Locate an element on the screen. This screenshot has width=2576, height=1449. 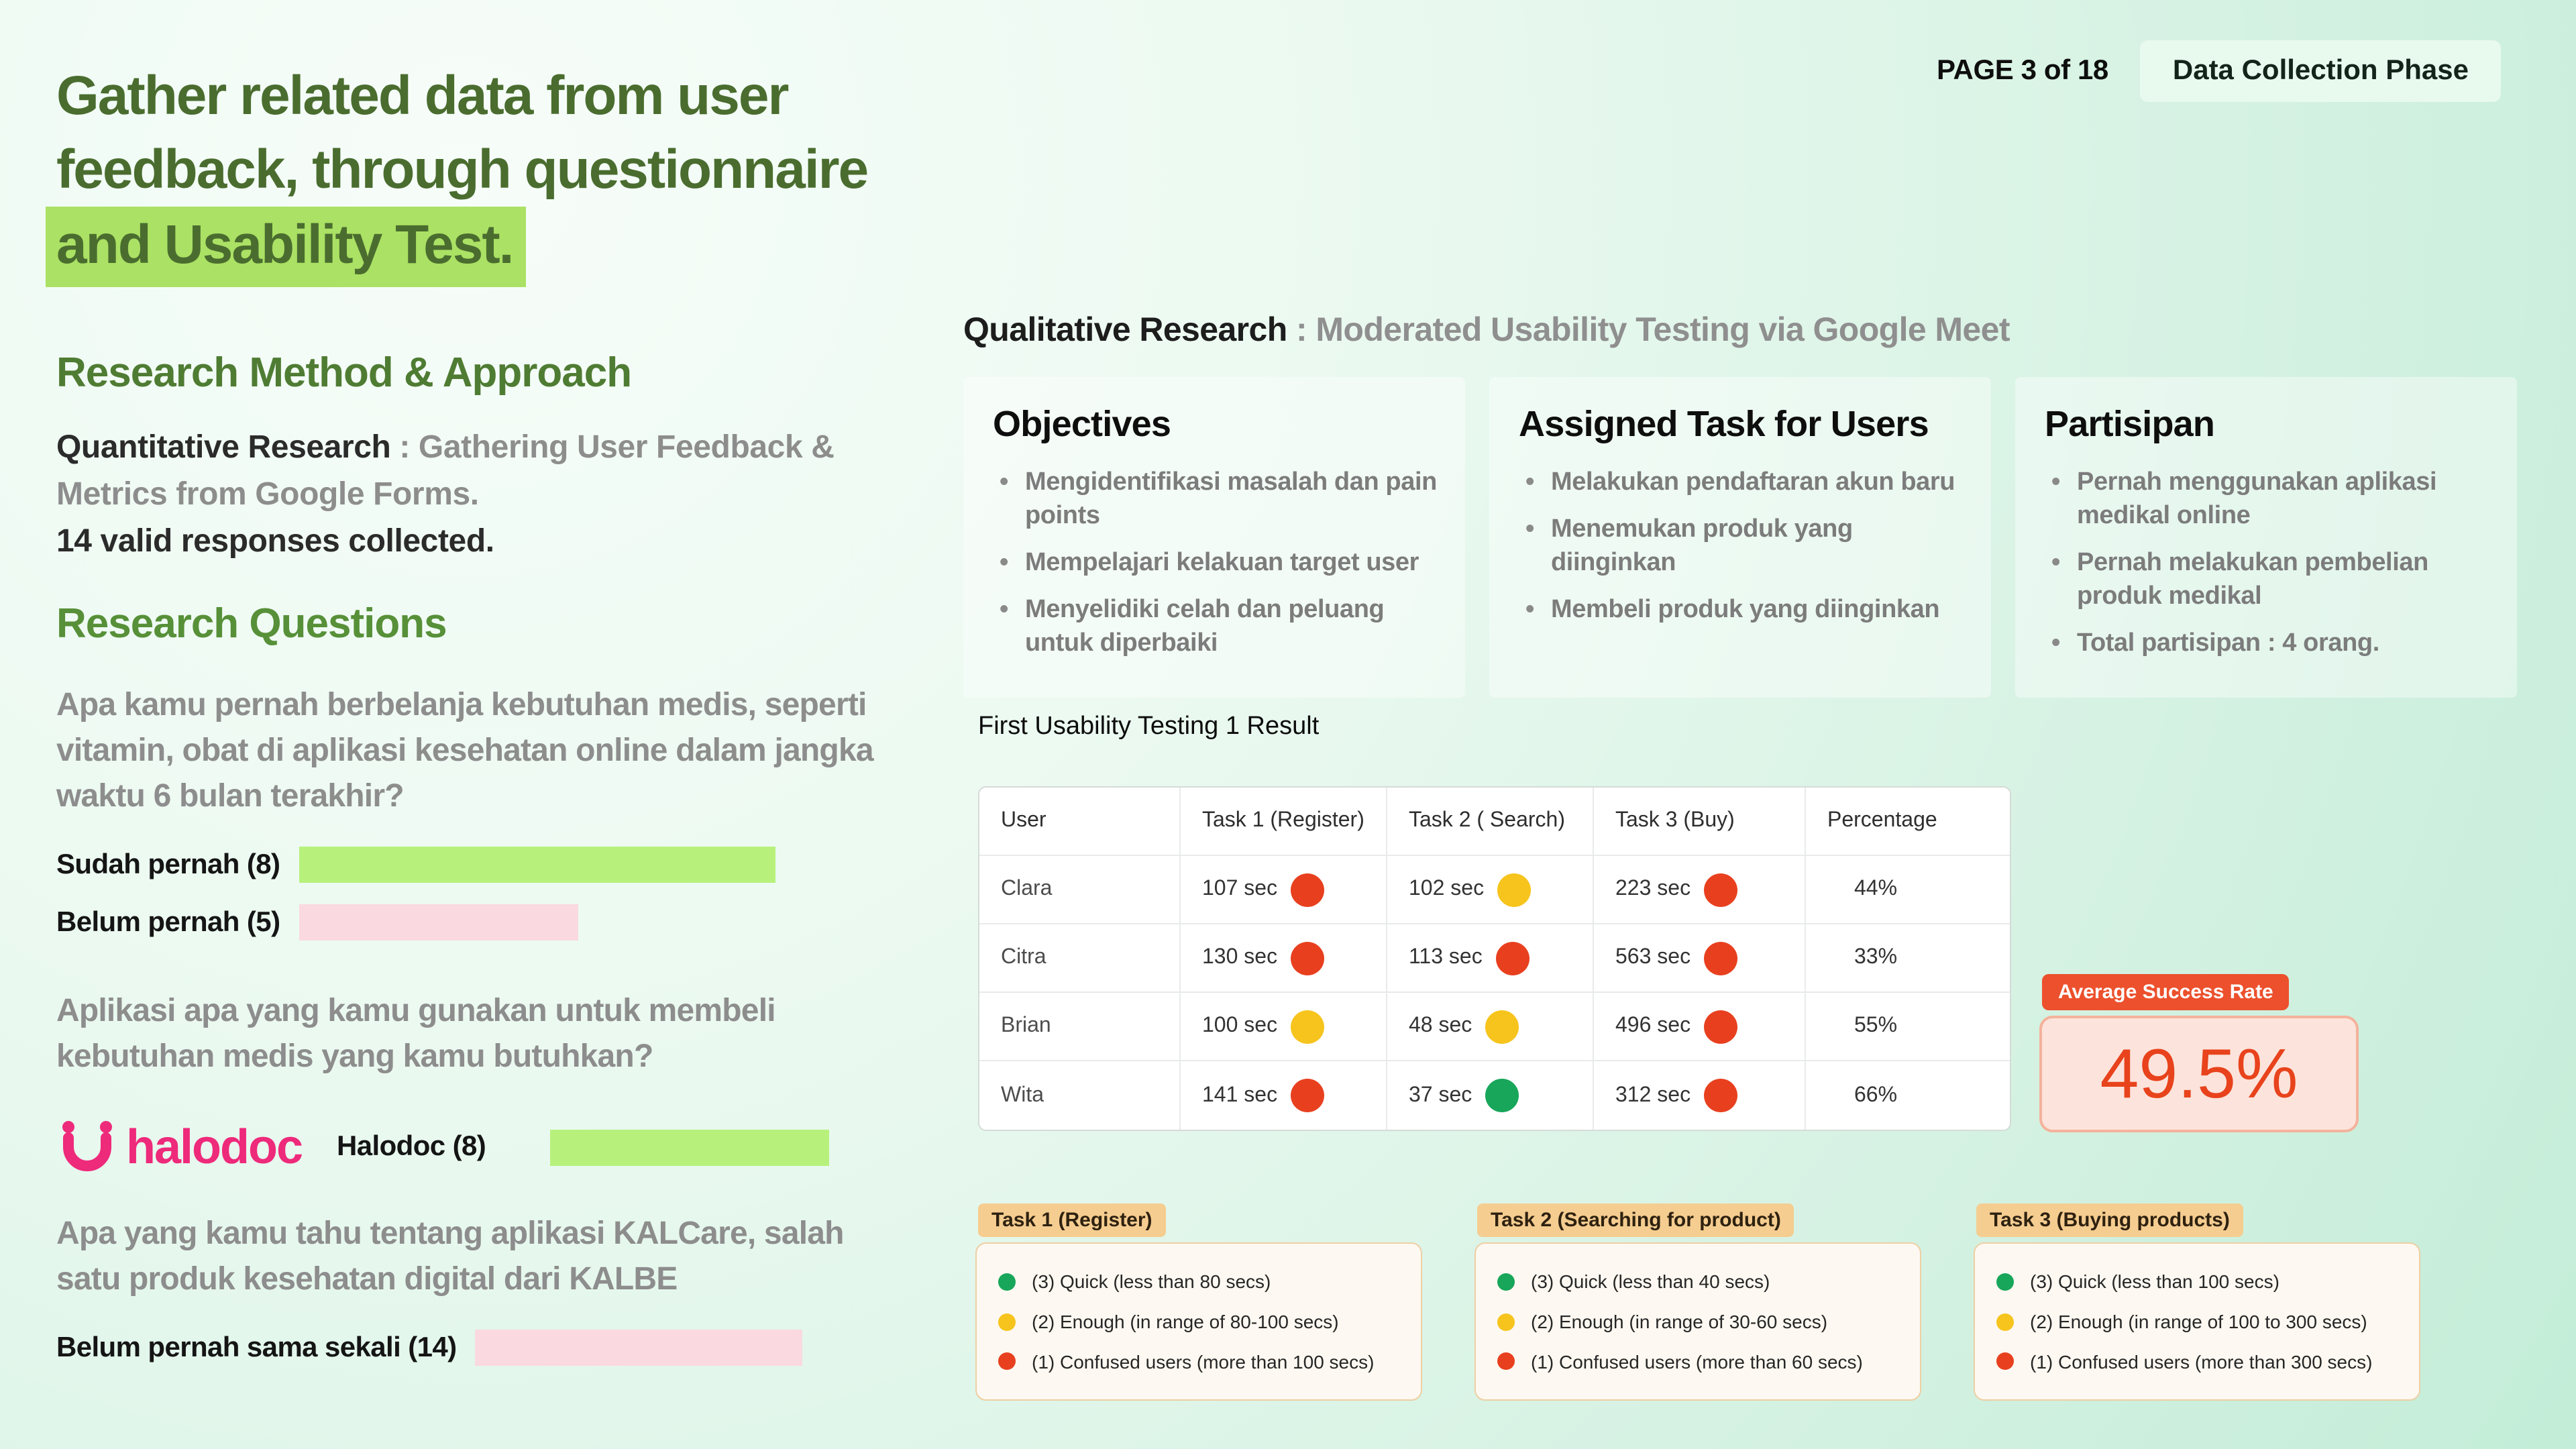
answer-row-belum-pernah-sama-sekali: Belum pernah sama sekali (14) is located at coordinates (499, 1348).